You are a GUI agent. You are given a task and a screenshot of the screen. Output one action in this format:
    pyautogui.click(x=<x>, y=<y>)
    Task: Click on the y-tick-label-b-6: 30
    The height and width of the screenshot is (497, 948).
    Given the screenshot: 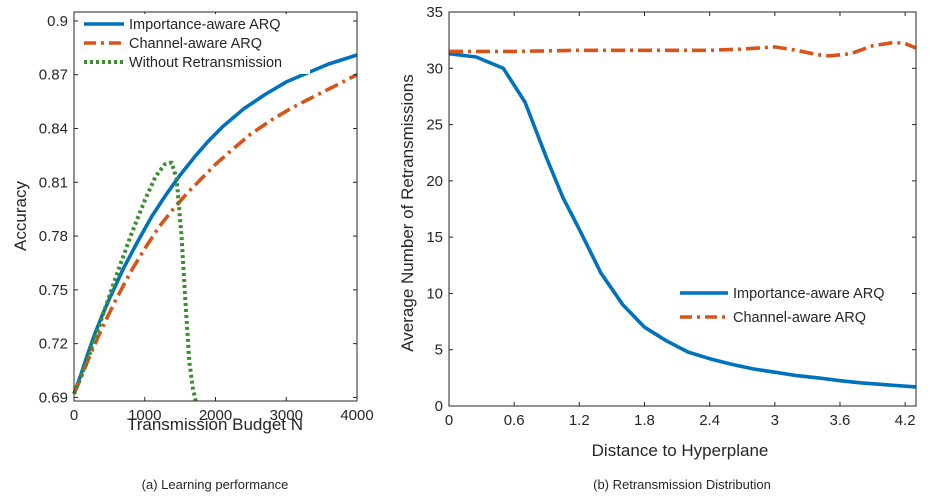 What is the action you would take?
    pyautogui.click(x=434, y=68)
    